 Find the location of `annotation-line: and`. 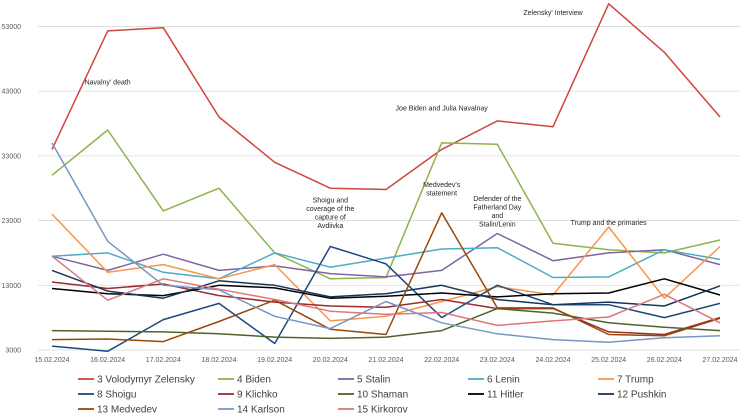

annotation-line: and is located at coordinates (497, 216).